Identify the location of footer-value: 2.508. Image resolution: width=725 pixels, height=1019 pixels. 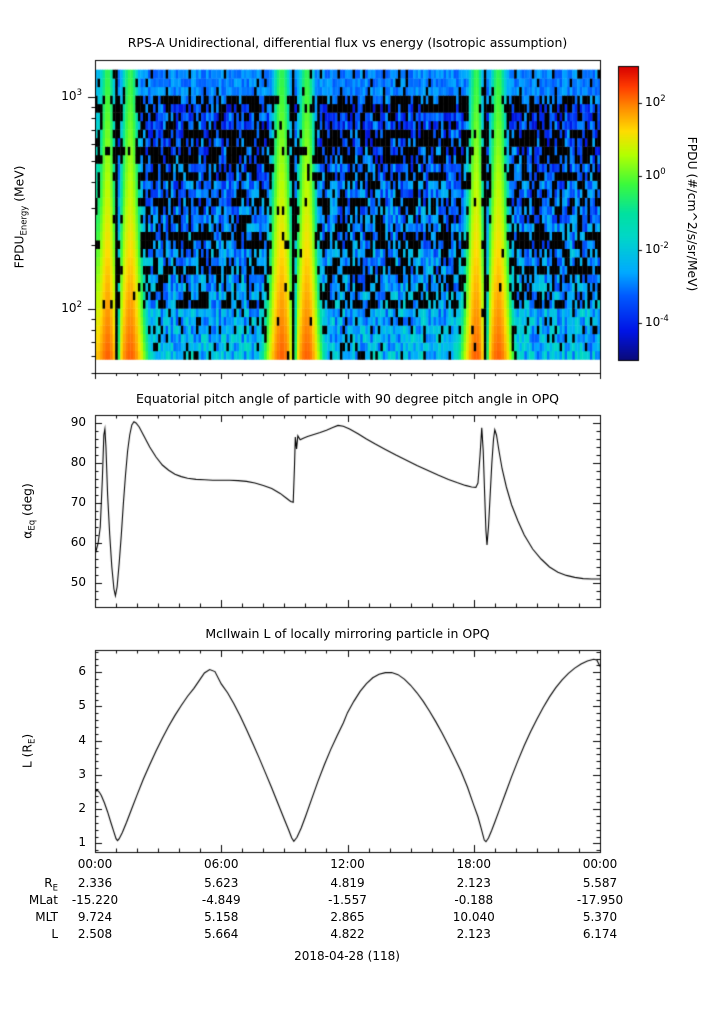
(95, 934).